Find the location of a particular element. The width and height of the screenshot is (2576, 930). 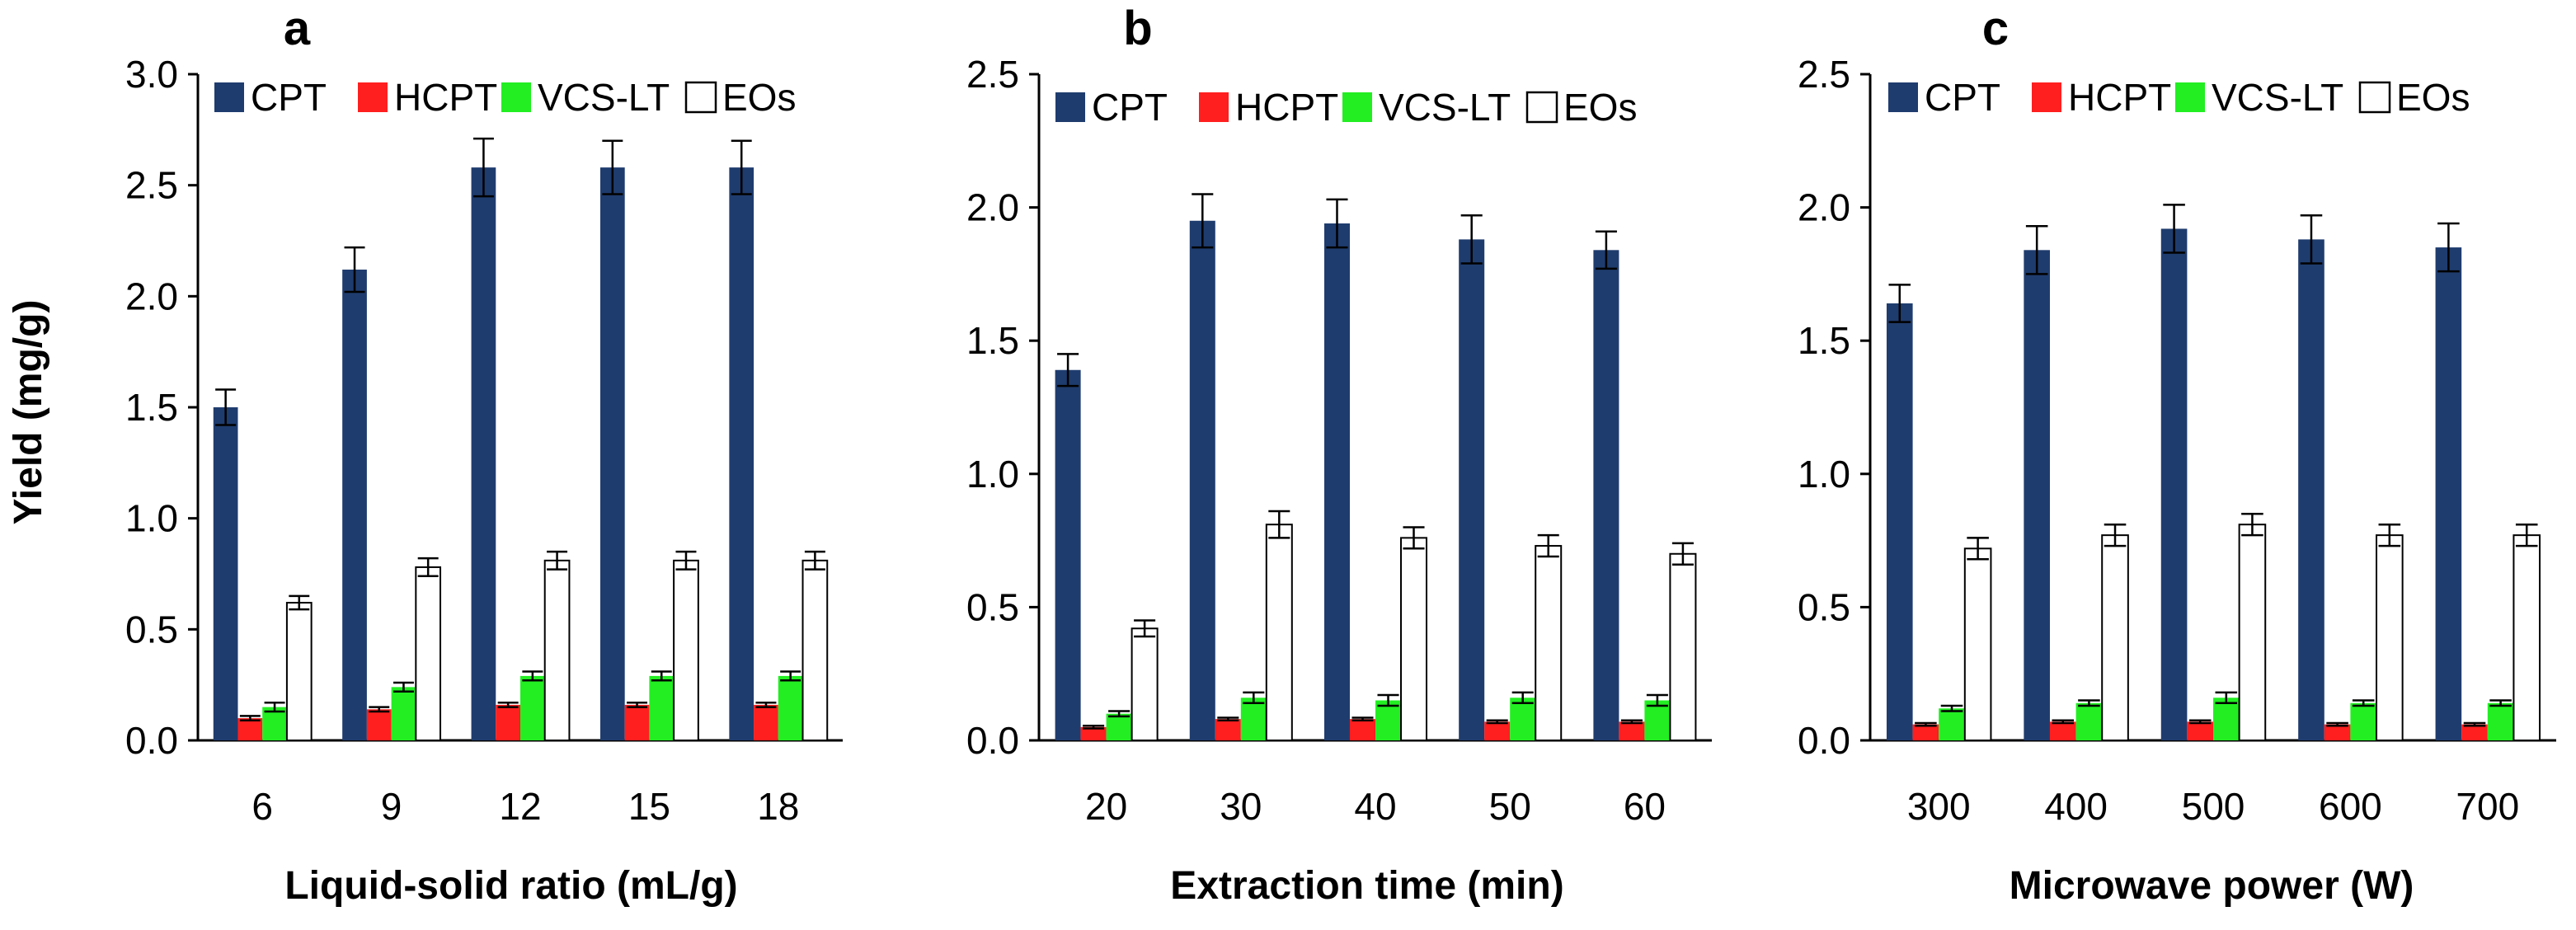

legend-label-hcpt: HCPT is located at coordinates (445, 97).